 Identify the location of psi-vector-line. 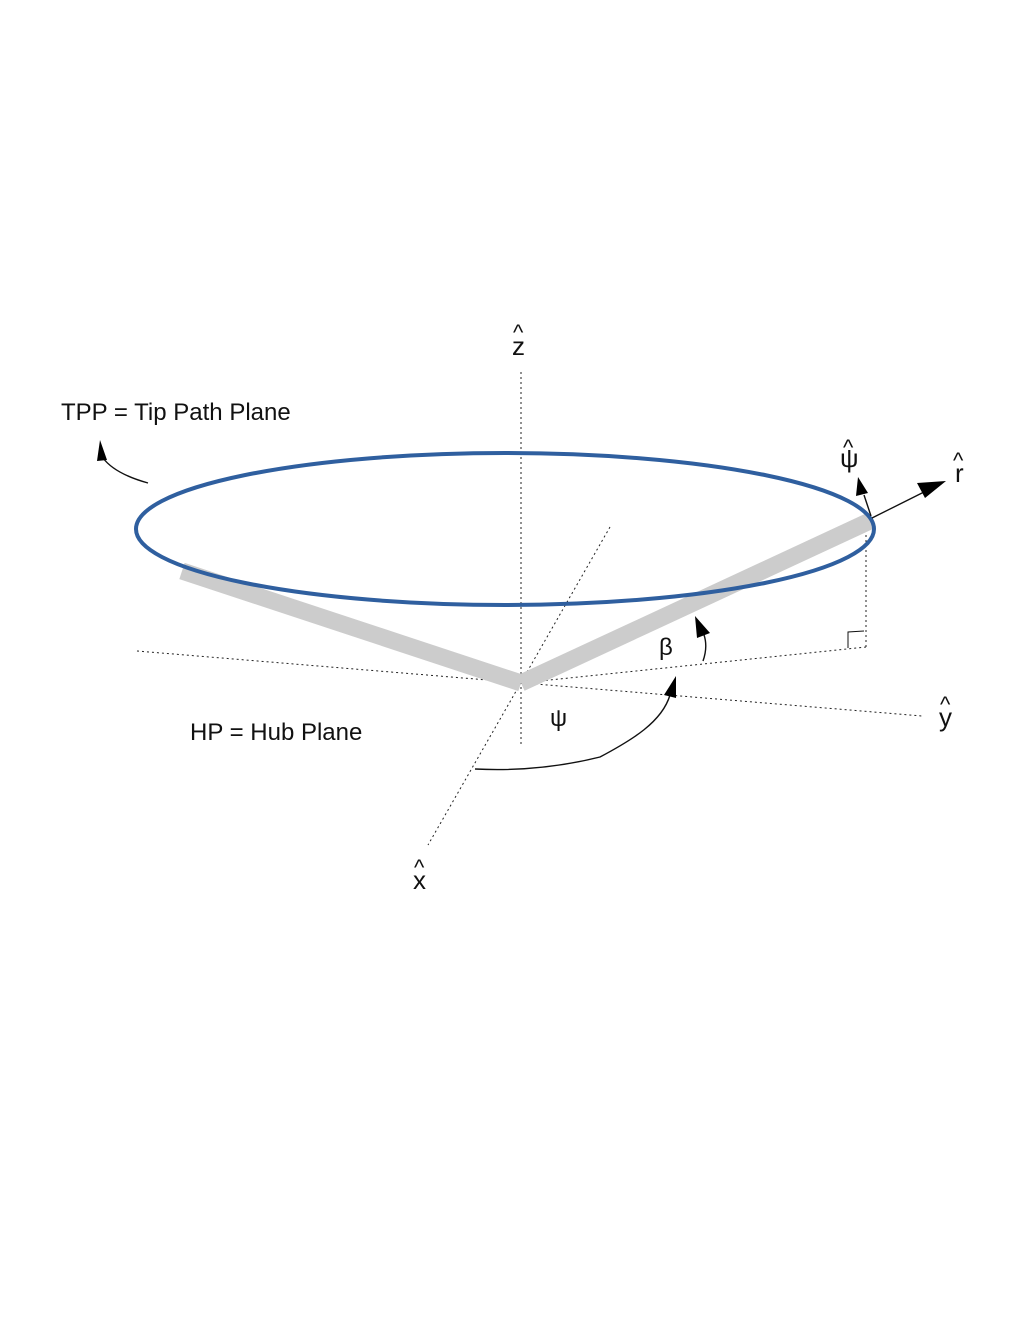
(867, 505).